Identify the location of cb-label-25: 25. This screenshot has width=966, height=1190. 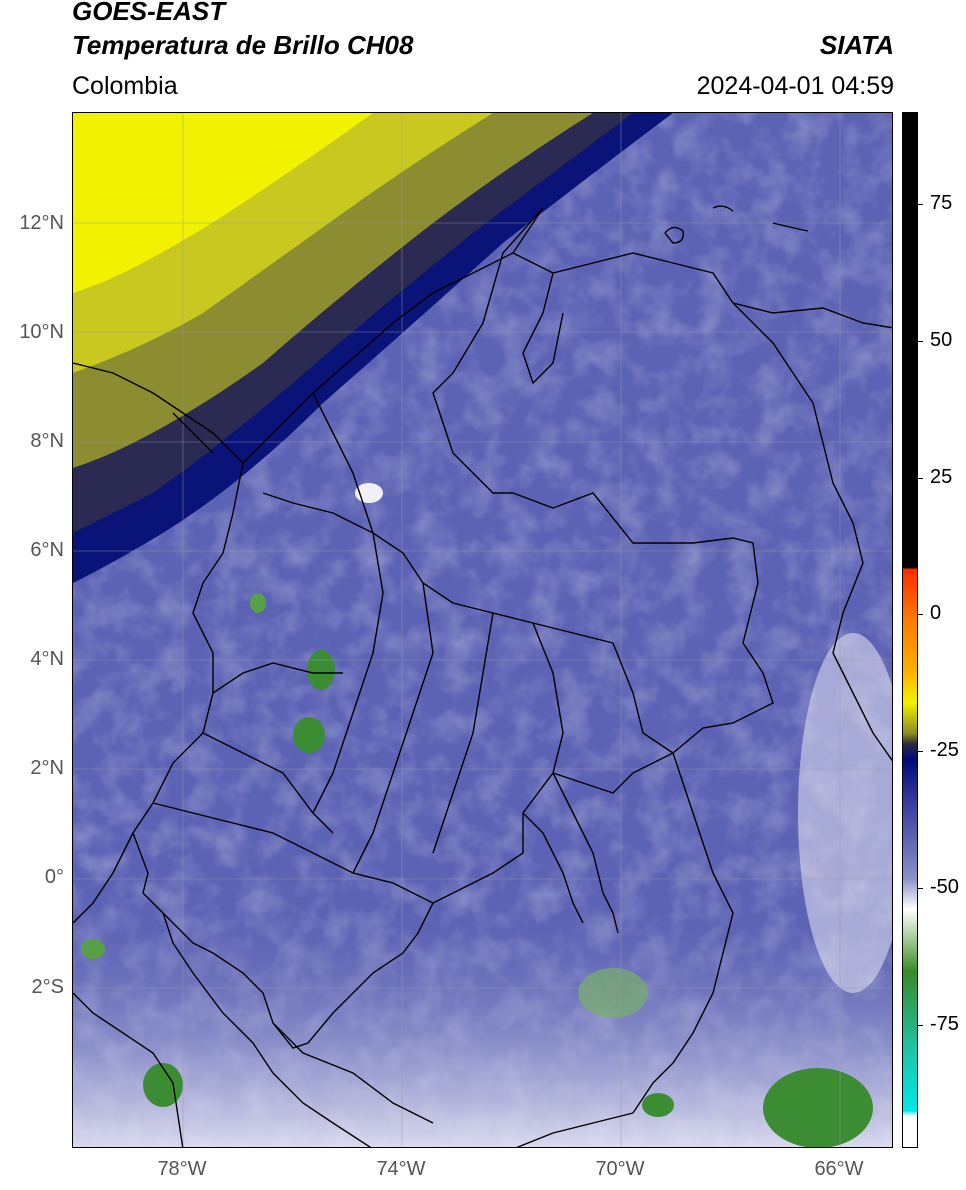
(941, 477).